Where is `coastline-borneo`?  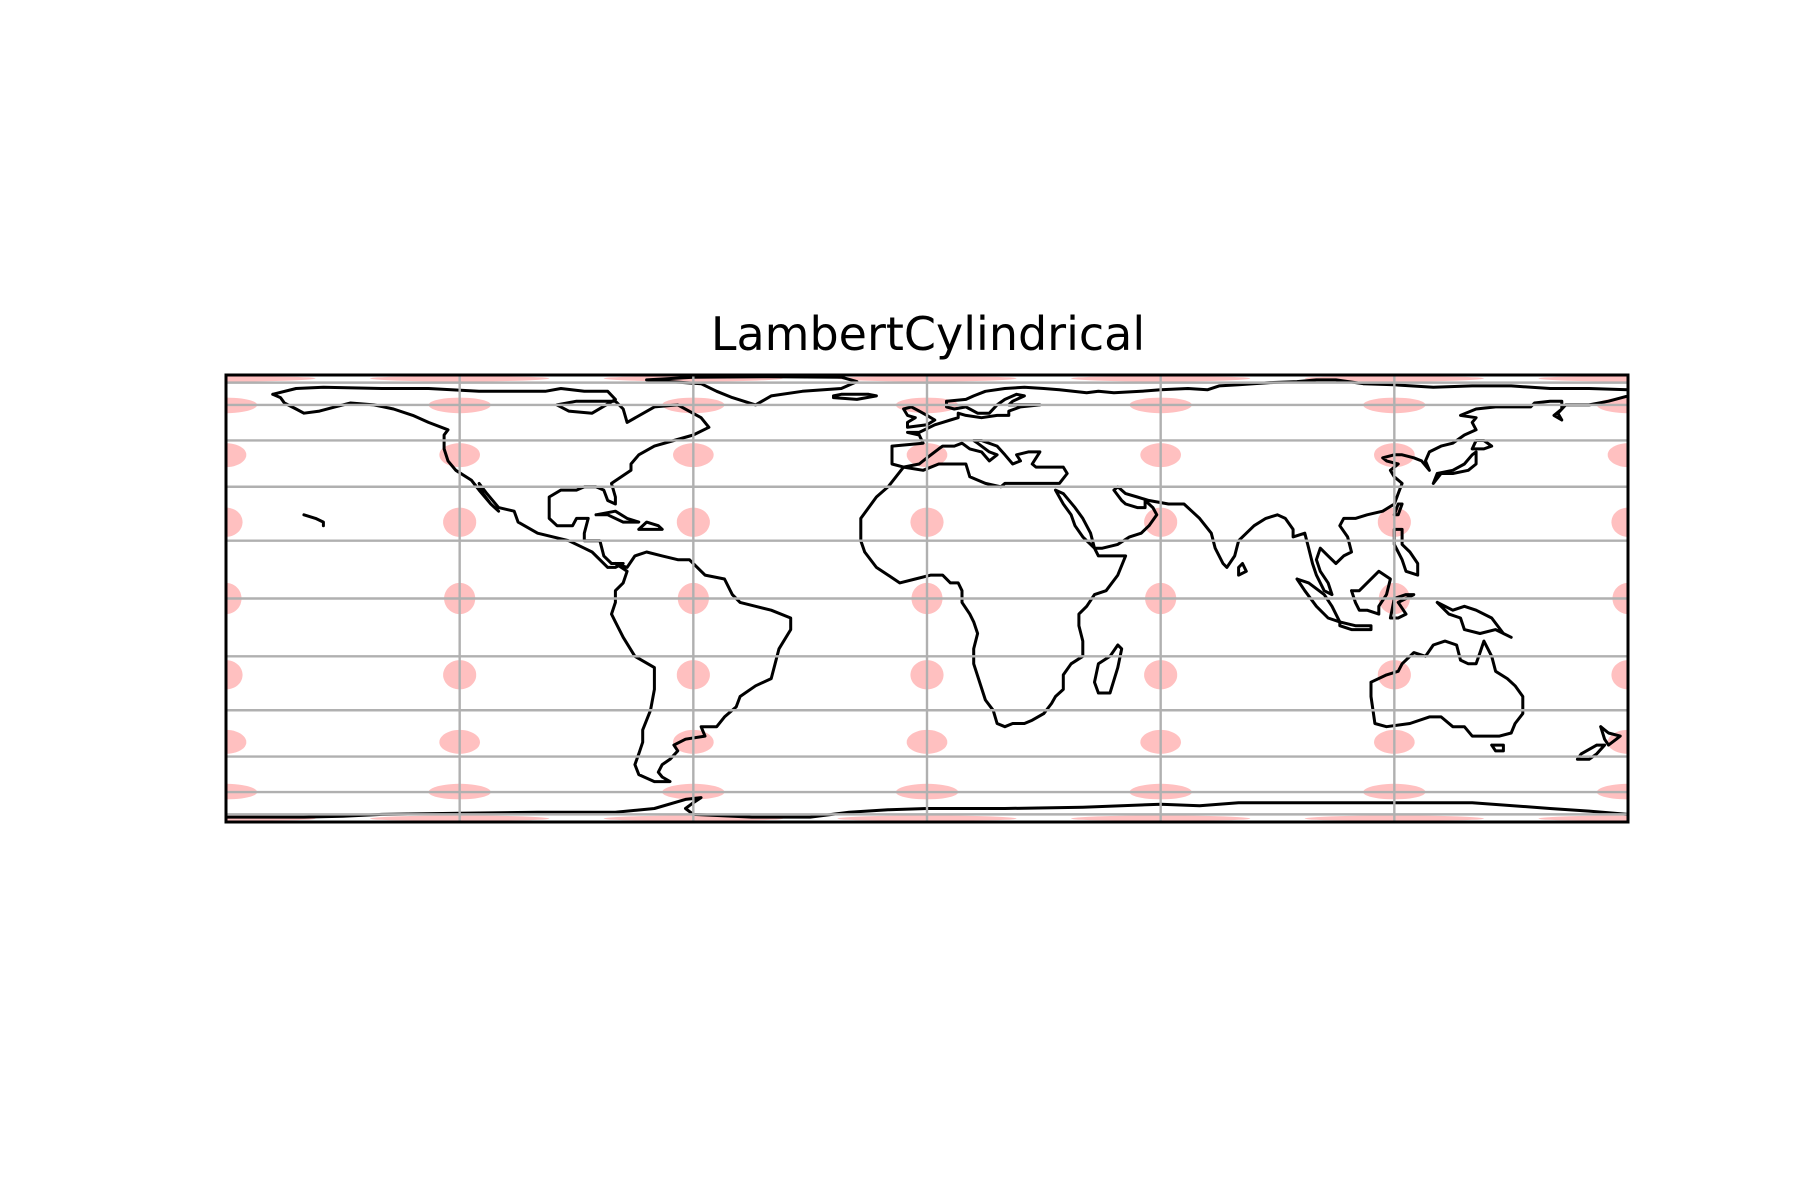 coastline-borneo is located at coordinates (1371, 592).